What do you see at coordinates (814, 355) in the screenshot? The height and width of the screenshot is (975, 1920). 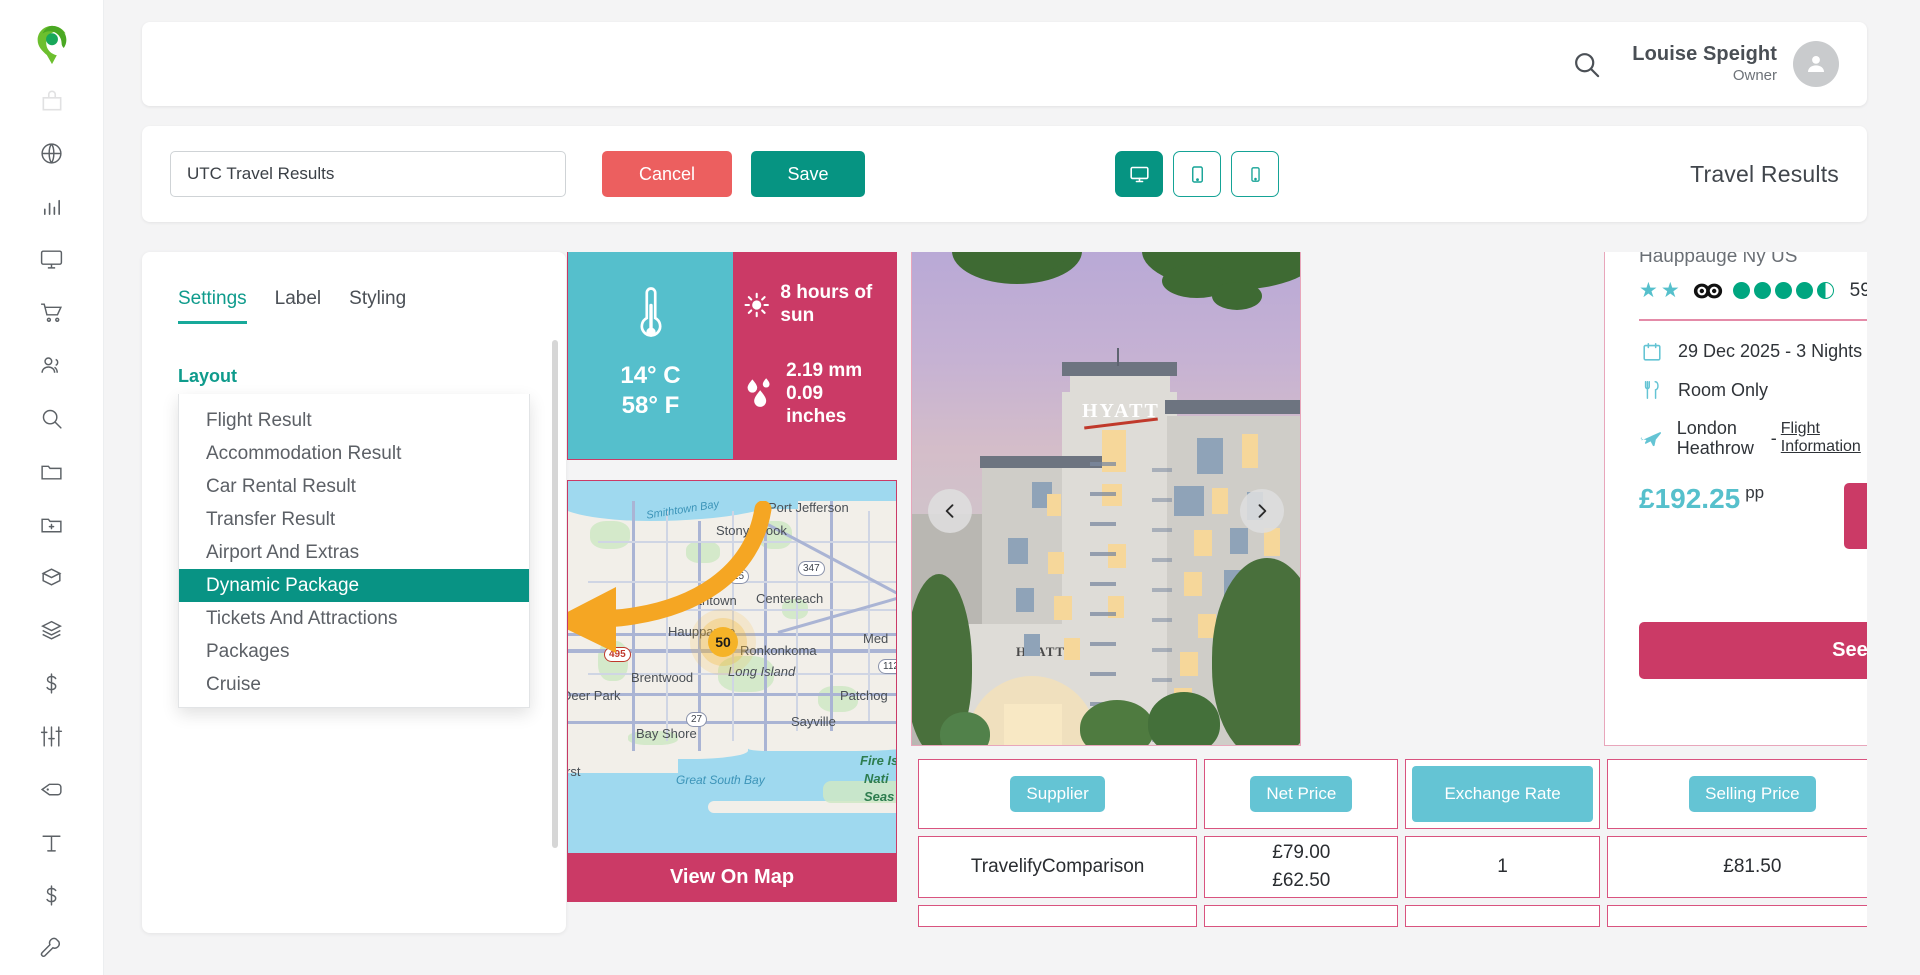 I see `weather-conditions-panel: 8 hours of sun 2.19 mm 0.09 inches` at bounding box center [814, 355].